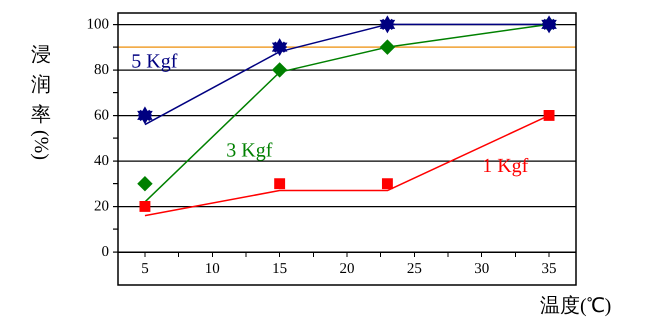 The image size is (660, 322). I want to click on series-label: 1 Kgf, so click(505, 166).